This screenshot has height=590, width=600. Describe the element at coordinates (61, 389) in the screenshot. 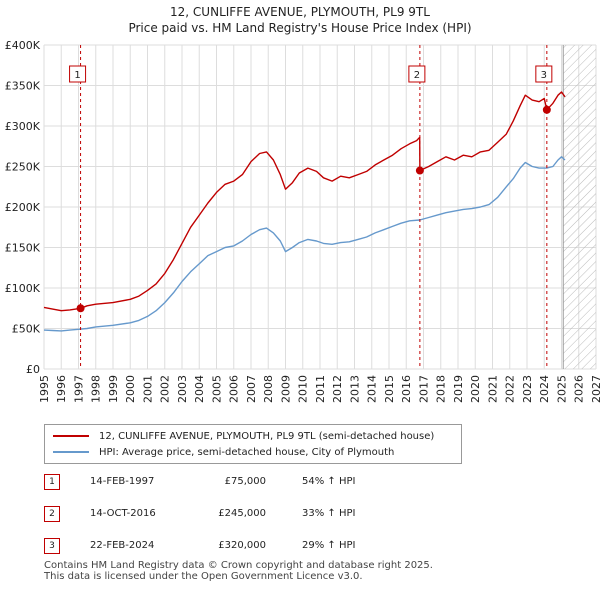

I see `x-tick-label: 1996` at that location.